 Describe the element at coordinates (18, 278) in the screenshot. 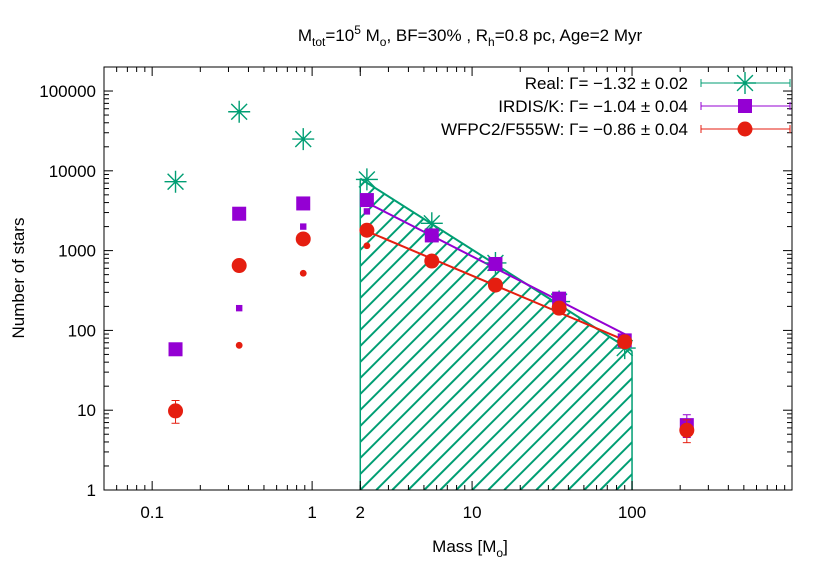

I see `y-axis-label: Number of stars` at that location.